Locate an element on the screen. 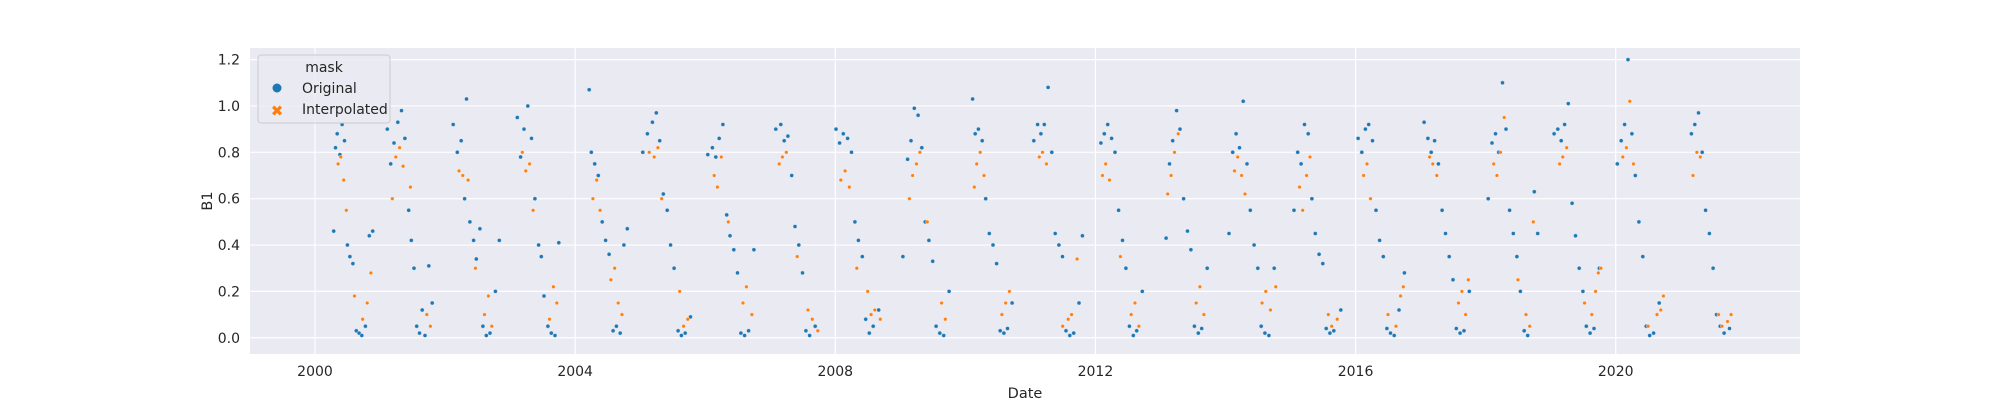  y-tick-label: 0.2 is located at coordinates (229, 292).